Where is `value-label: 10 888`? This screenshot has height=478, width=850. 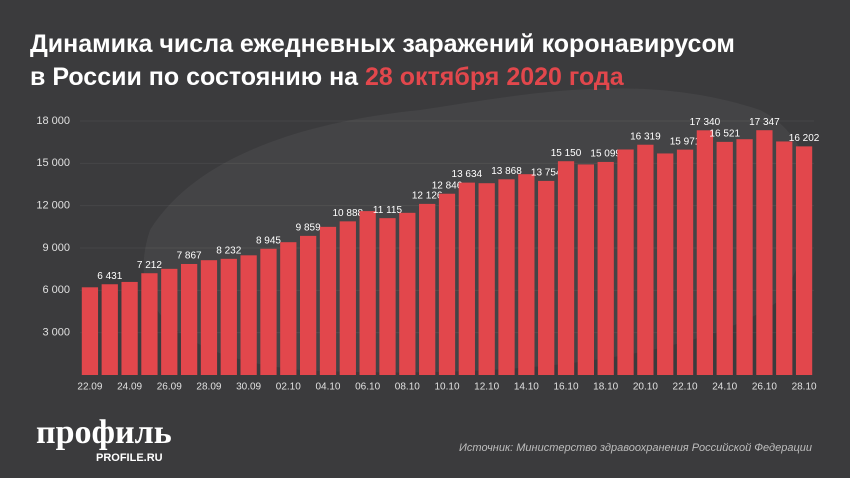
value-label: 10 888 is located at coordinates (348, 213).